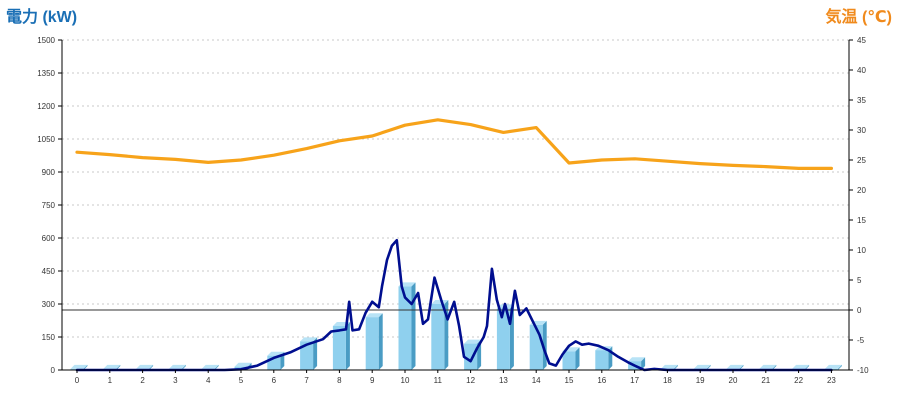  I want to click on x-tick-label: 7, so click(306, 380).